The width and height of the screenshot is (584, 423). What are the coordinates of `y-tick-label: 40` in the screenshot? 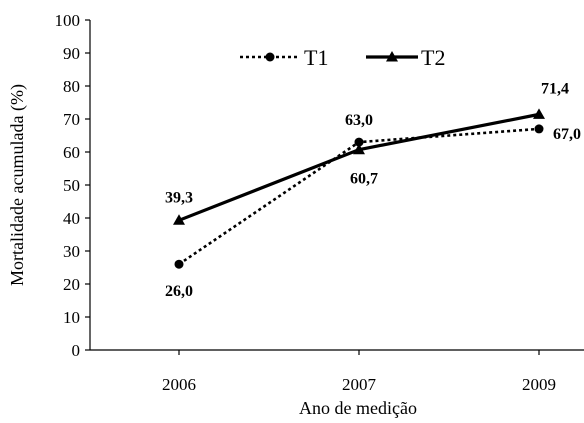 It's located at (71, 218).